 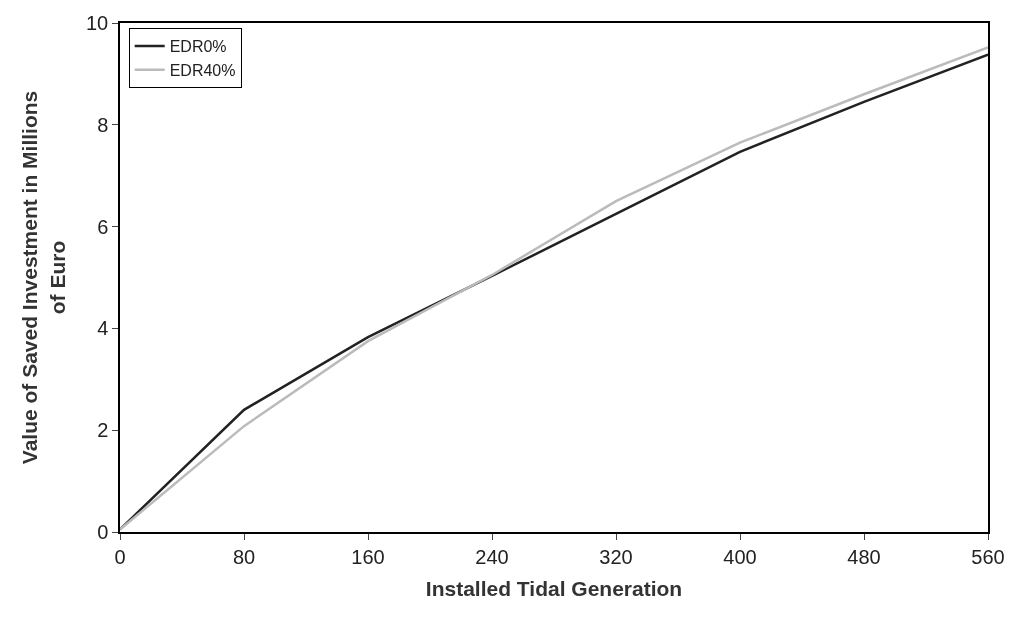 What do you see at coordinates (202, 71) in the screenshot?
I see `legend-label: EDR40%` at bounding box center [202, 71].